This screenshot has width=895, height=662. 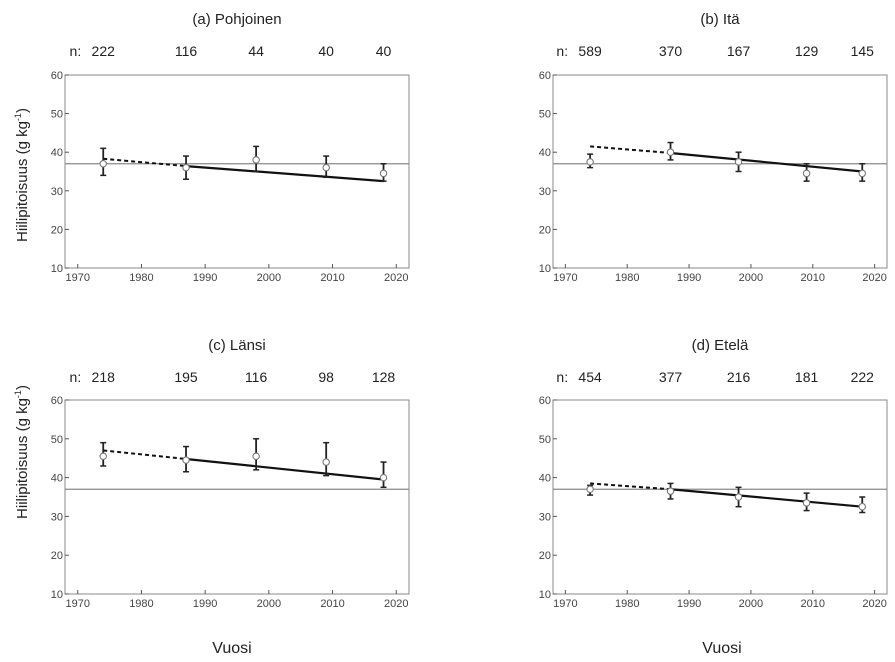 What do you see at coordinates (739, 51) in the screenshot?
I see `n-value: 167` at bounding box center [739, 51].